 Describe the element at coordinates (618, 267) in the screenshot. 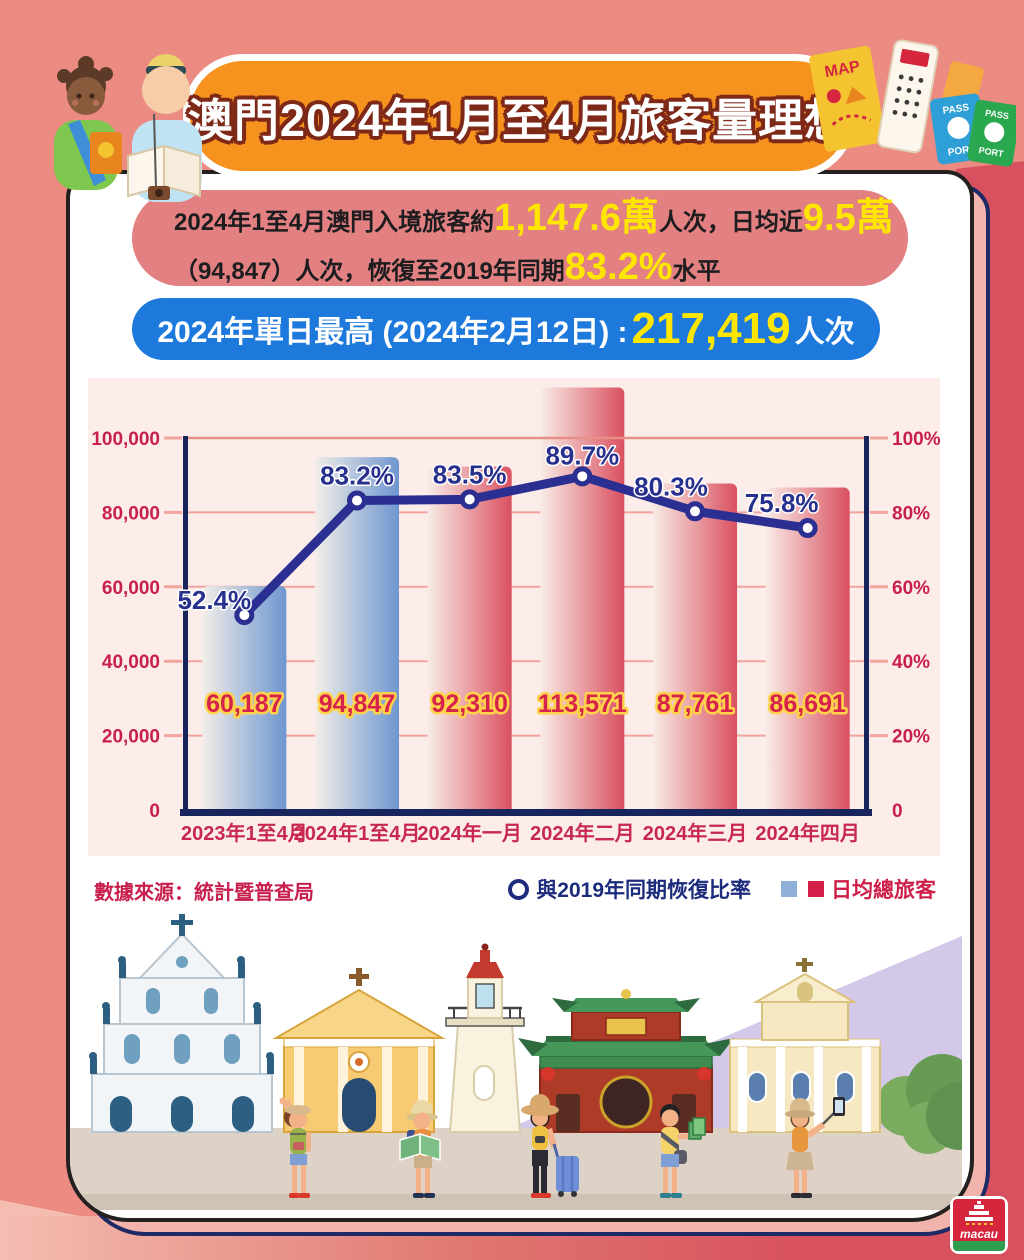

I see `recovery-rate-value: 83.2%` at that location.